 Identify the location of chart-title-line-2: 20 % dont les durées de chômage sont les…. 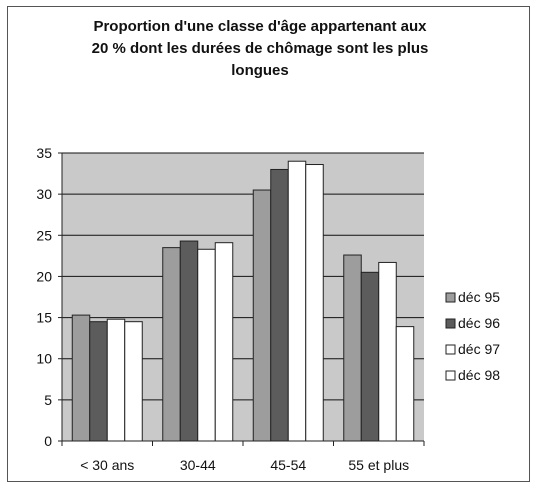
(260, 48).